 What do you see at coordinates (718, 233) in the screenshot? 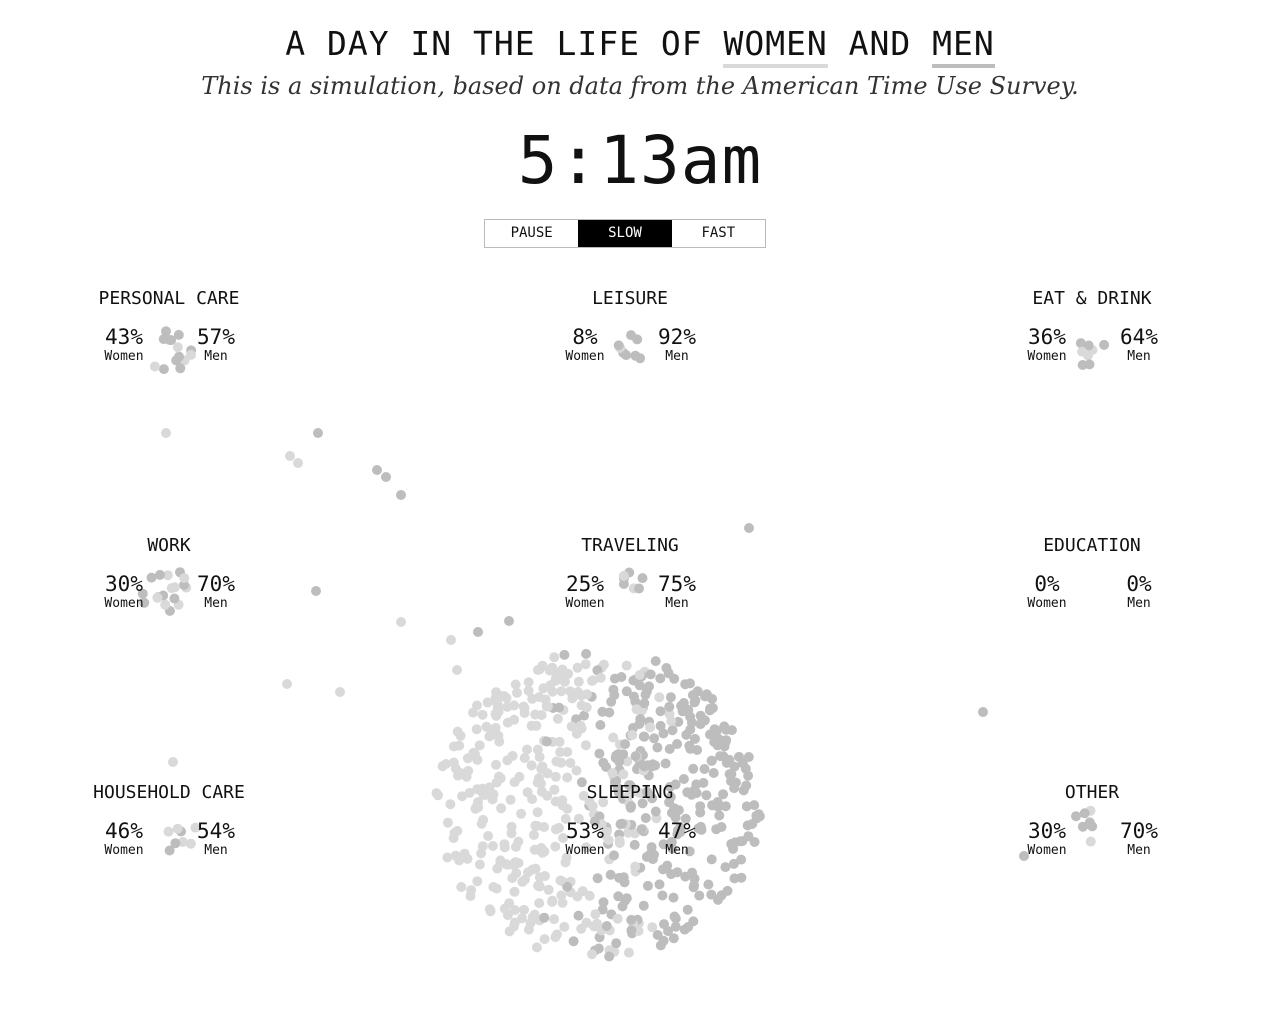
I see `fast-button: FAST` at bounding box center [718, 233].